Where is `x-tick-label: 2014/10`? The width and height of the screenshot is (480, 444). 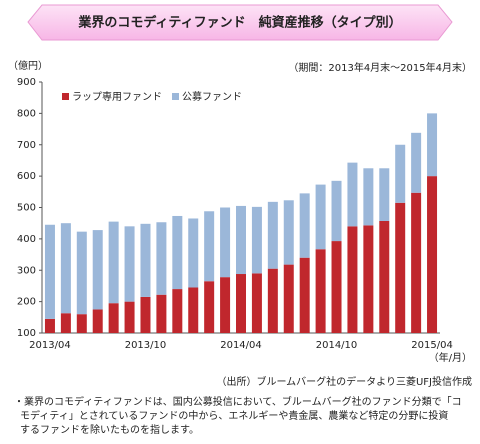
x-tick-label: 2014/10 is located at coordinates (337, 345).